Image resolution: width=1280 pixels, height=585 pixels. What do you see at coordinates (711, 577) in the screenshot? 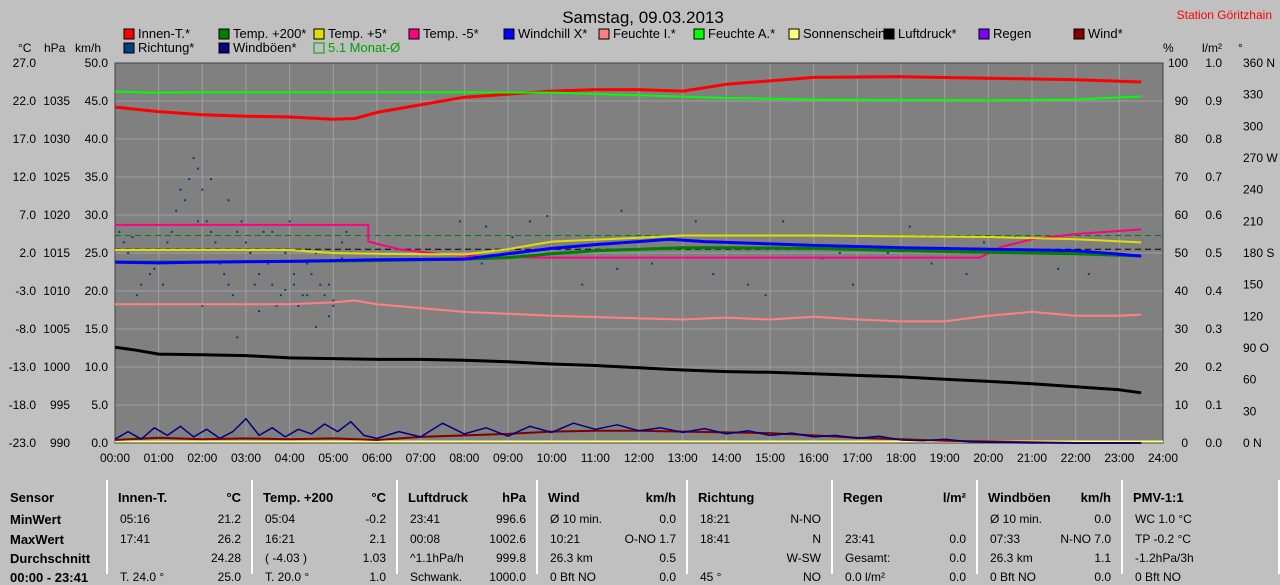
I see `stats-cell-left: 45 °` at bounding box center [711, 577].